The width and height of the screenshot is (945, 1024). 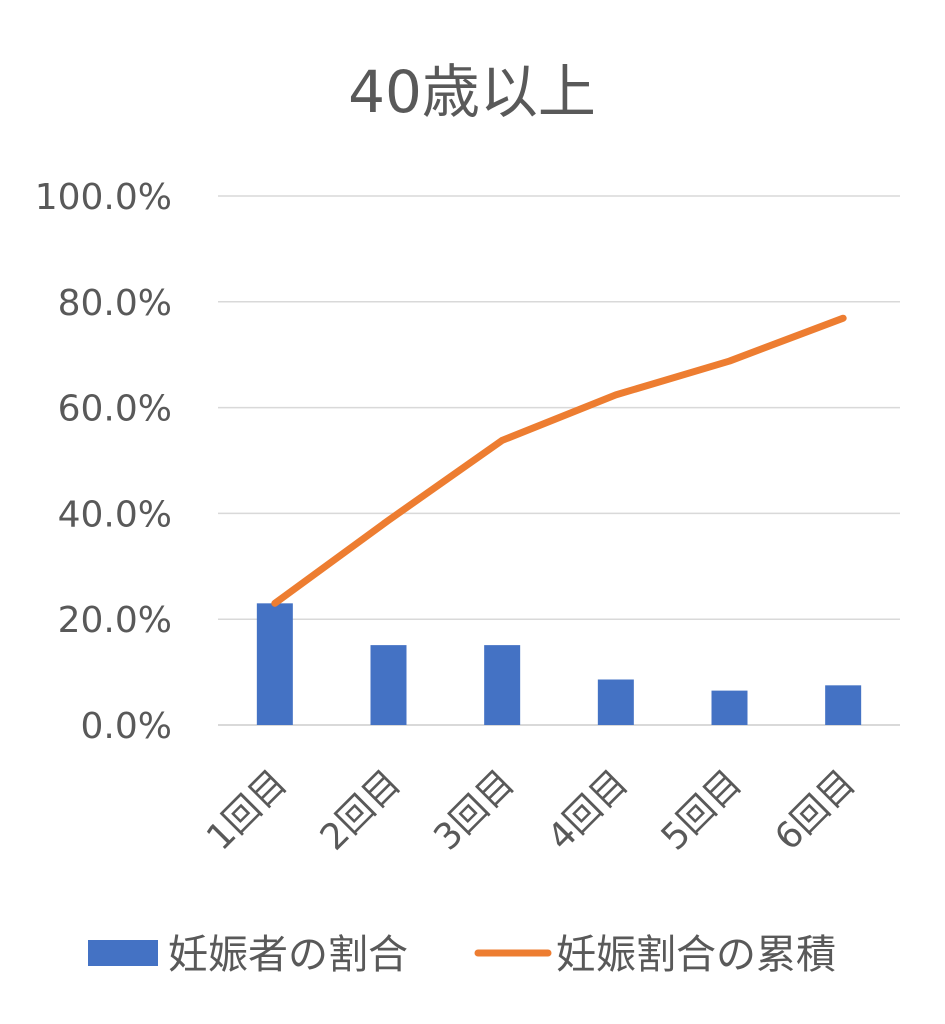 What do you see at coordinates (472, 92) in the screenshot?
I see `chart-title: 40歳以上` at bounding box center [472, 92].